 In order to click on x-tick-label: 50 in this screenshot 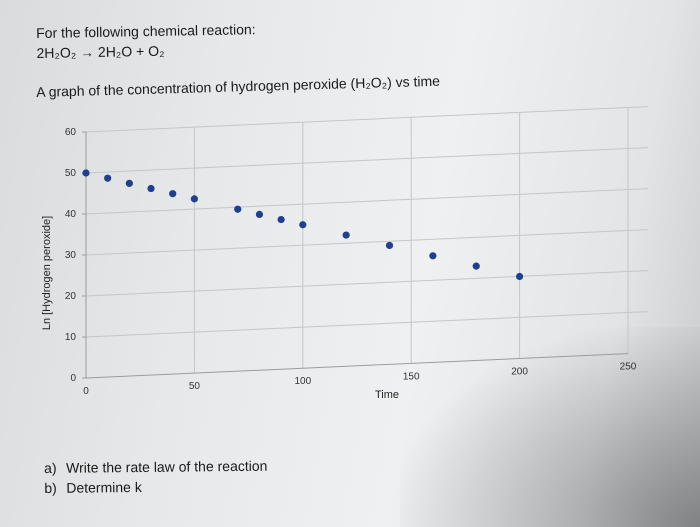, I will do `click(195, 386)`.